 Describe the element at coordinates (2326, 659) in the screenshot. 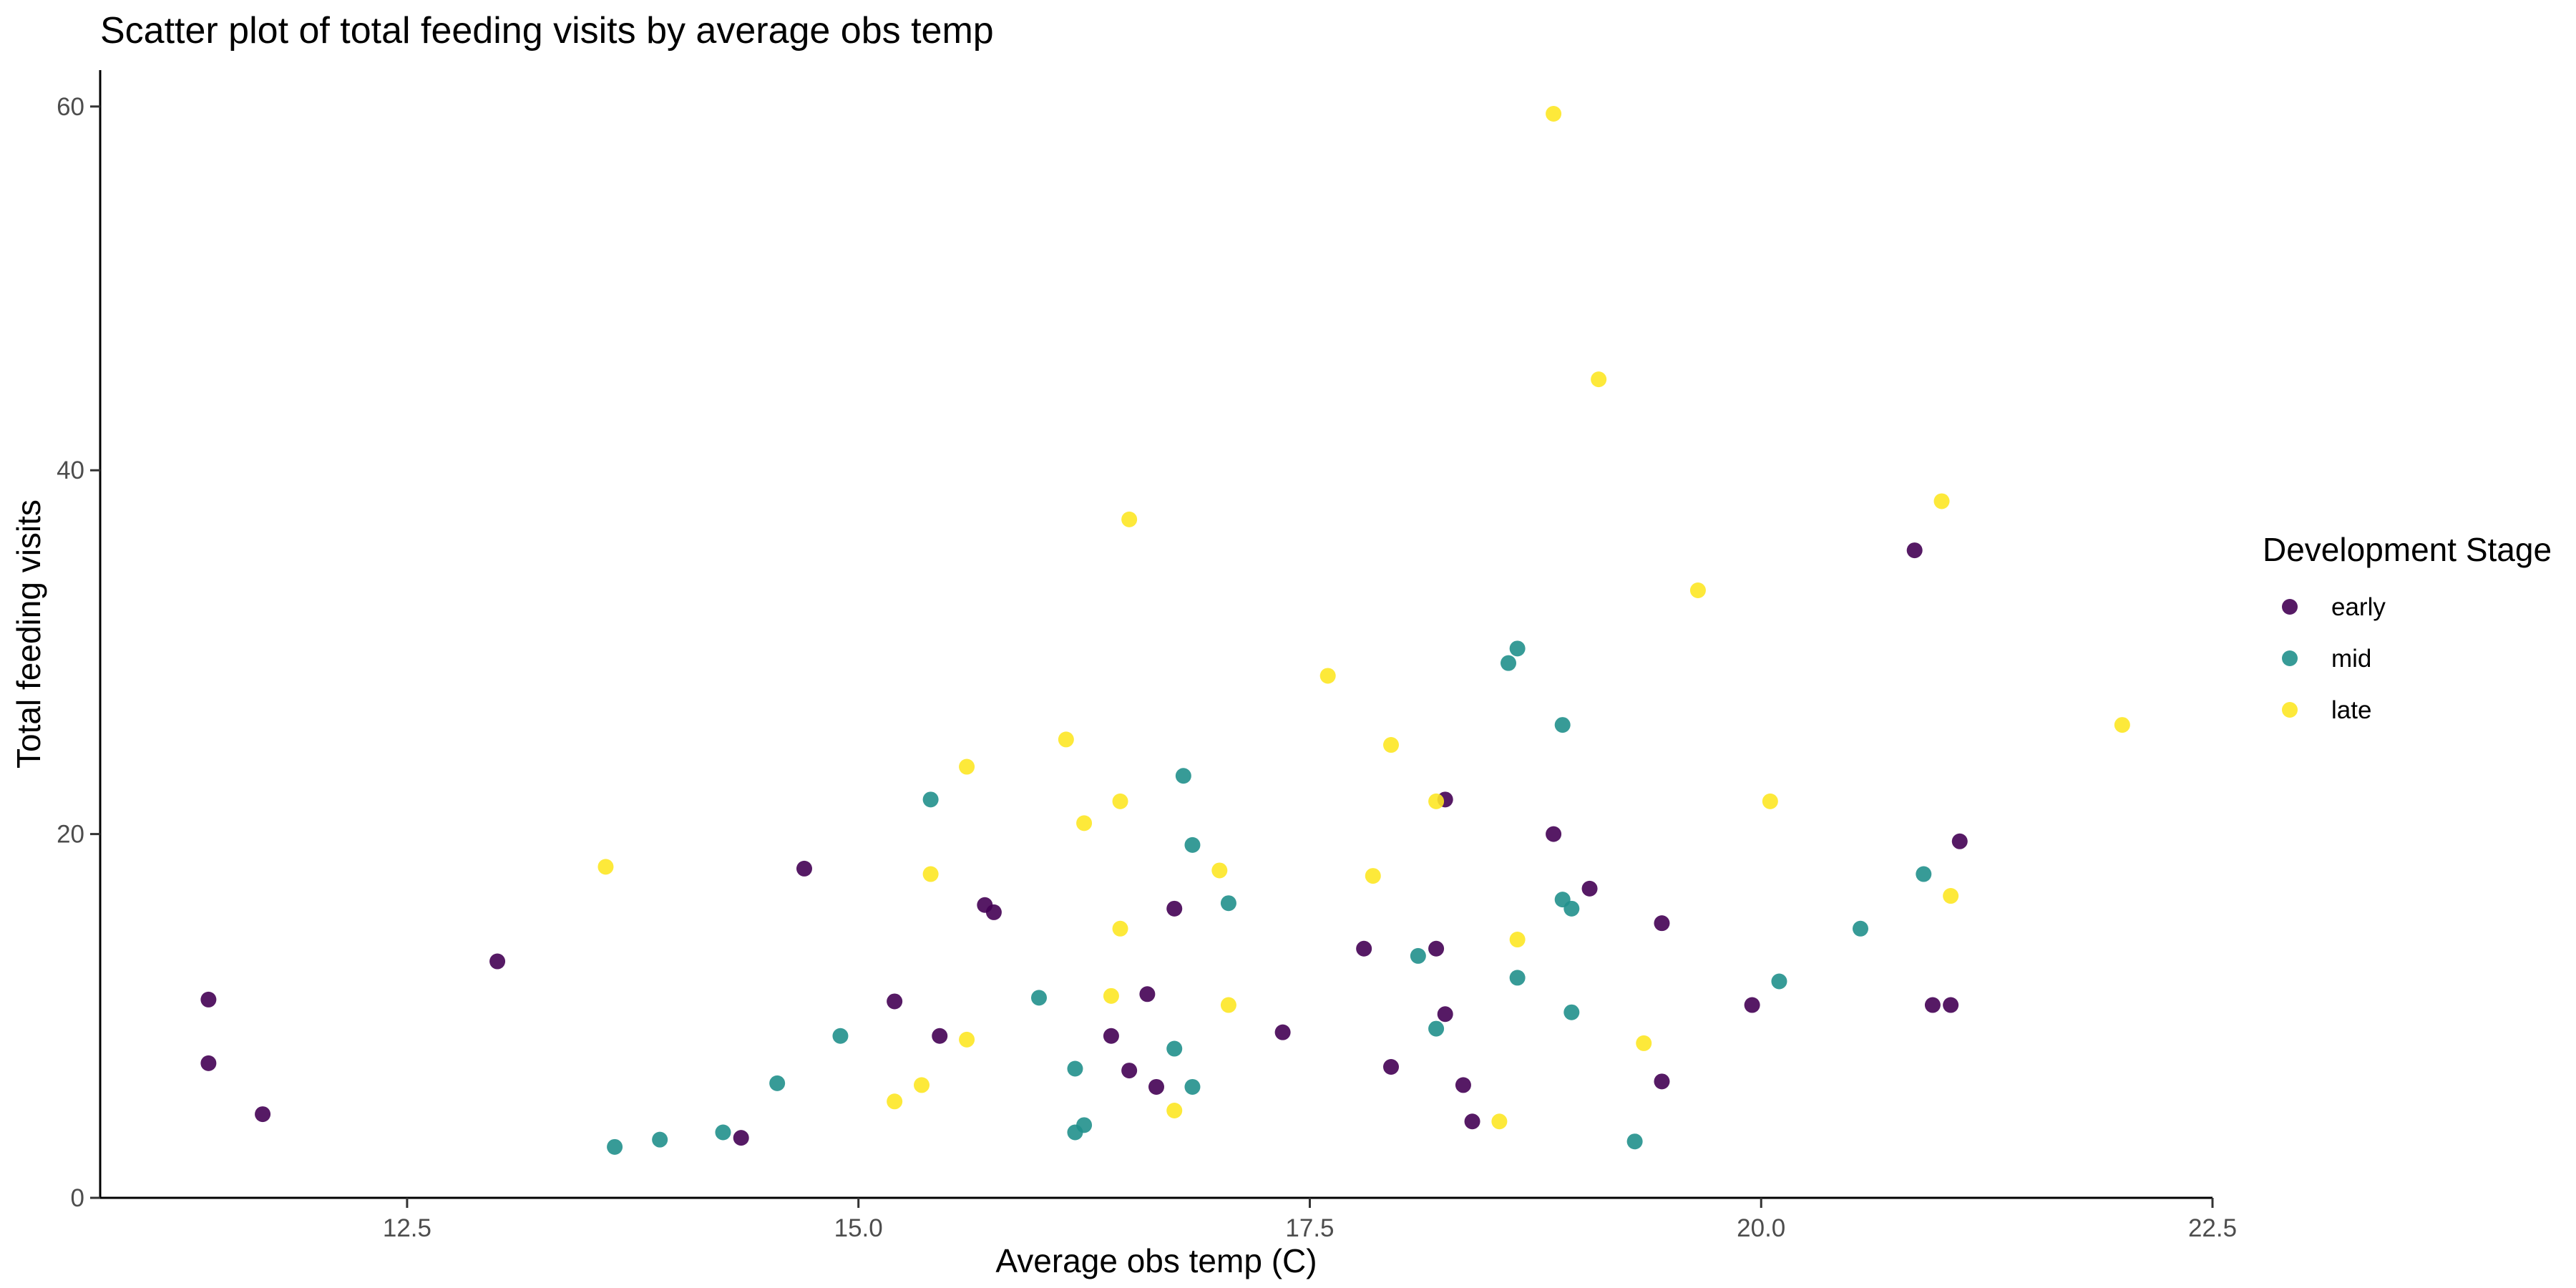

I see `legend-item-mid: mid` at that location.